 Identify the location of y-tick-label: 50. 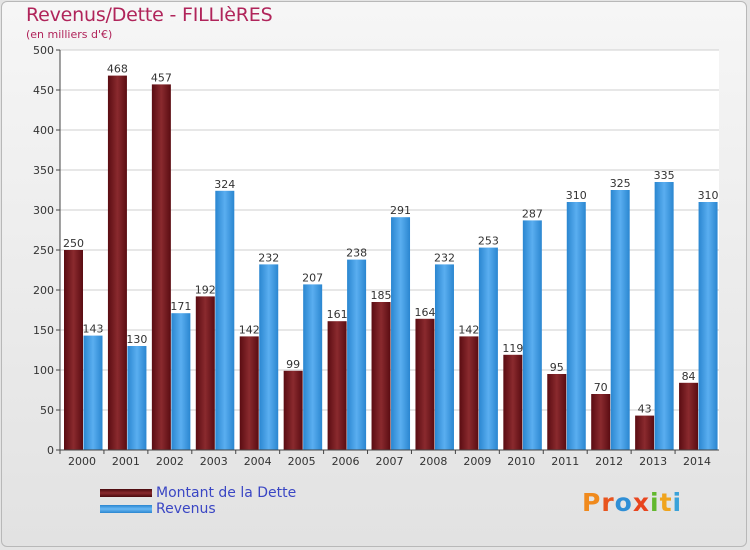
(47, 410).